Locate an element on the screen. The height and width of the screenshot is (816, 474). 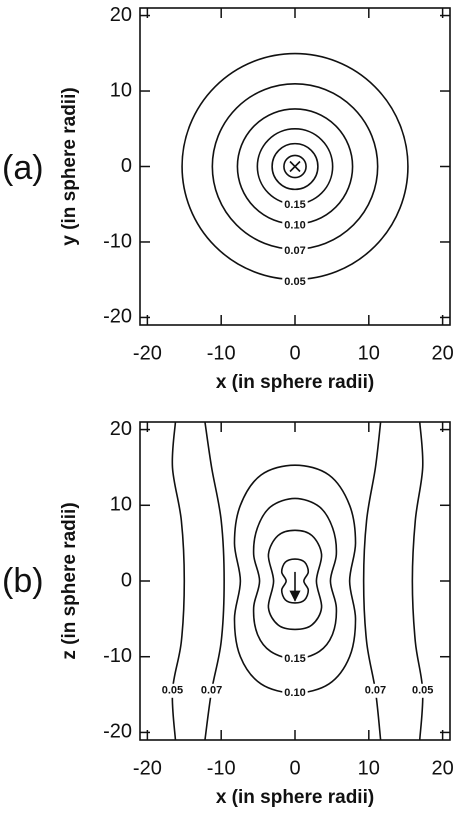
contour-labels: 0.05 0.05 0.07 0.07 0.10 0.15 is located at coordinates (297, 676).